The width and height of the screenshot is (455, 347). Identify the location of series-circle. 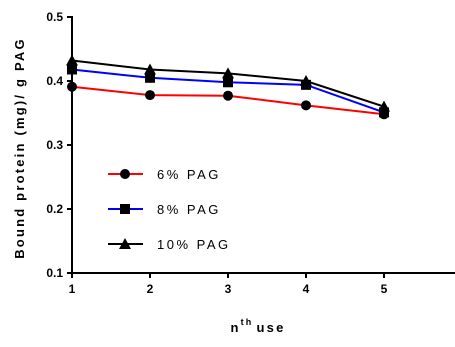
(228, 100).